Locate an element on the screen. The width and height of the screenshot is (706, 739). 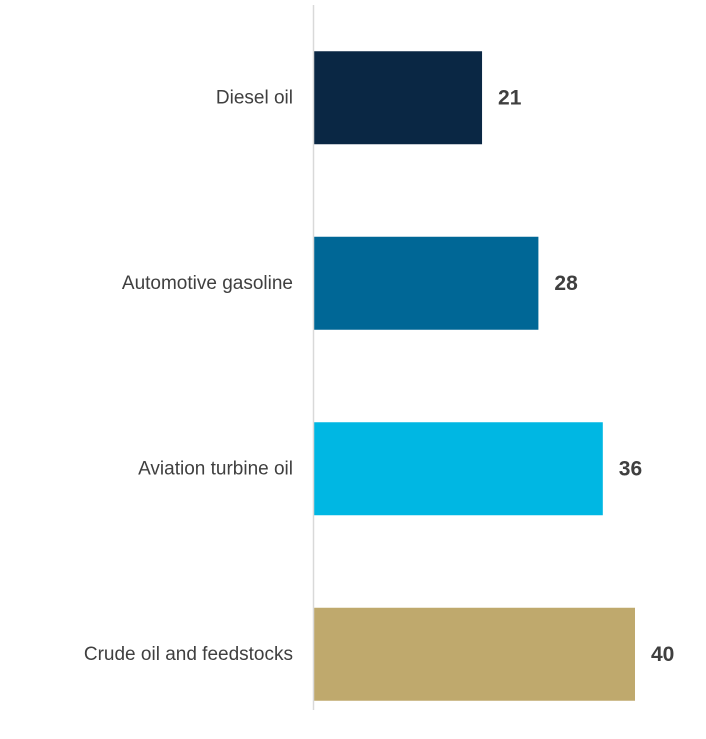
category-label: Diesel oil is located at coordinates (254, 97).